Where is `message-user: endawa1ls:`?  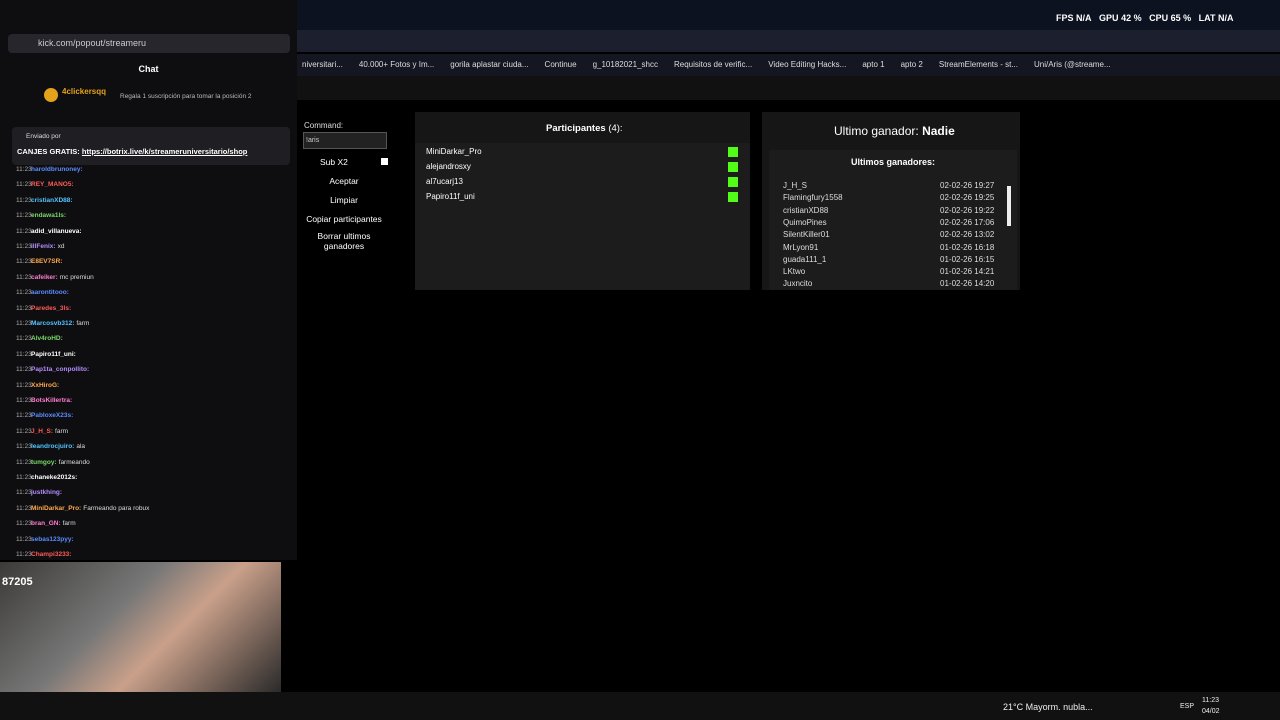
message-user: endawa1ls: is located at coordinates (49, 216).